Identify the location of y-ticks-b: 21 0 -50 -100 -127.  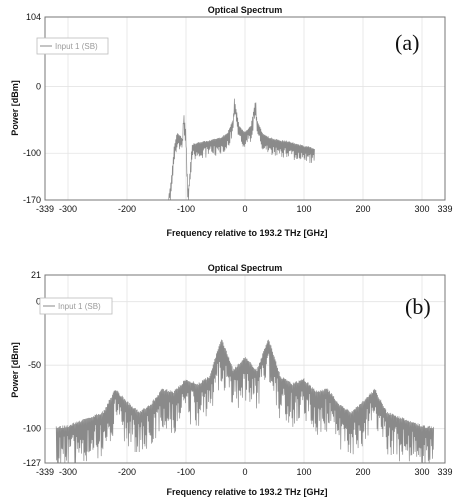
(32, 369).